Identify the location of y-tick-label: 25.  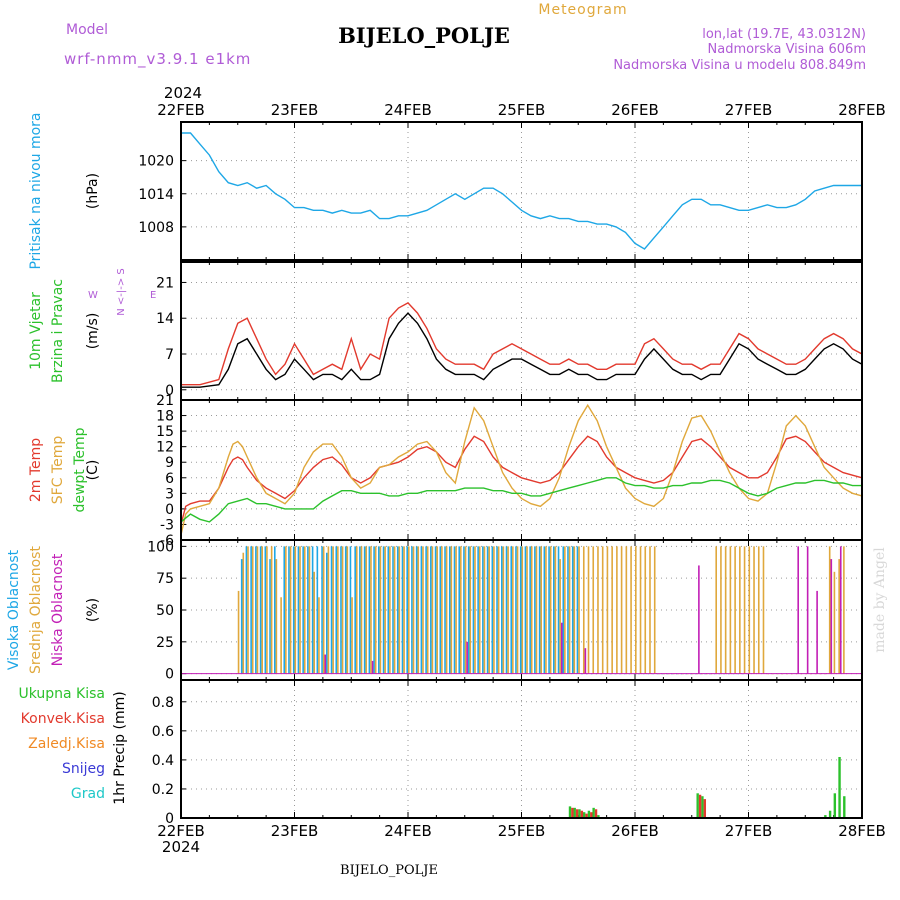
(165, 643).